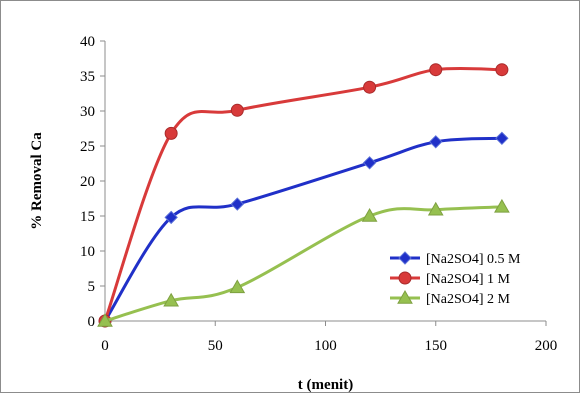 The width and height of the screenshot is (581, 394). What do you see at coordinates (87, 42) in the screenshot?
I see `y-tick-label: 40` at bounding box center [87, 42].